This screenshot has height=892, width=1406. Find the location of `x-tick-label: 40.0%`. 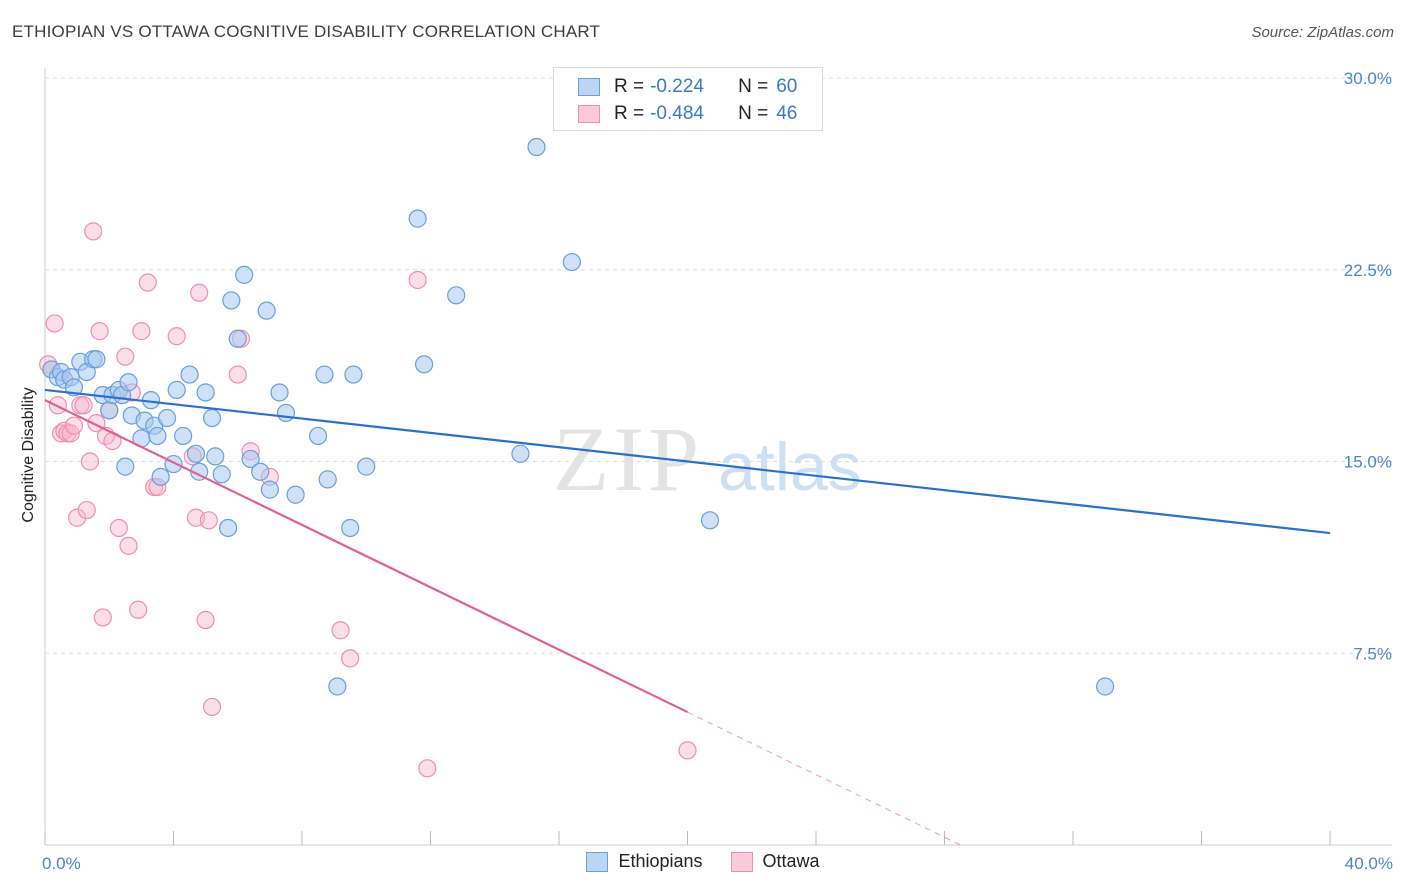

x-tick-label: 40.0% is located at coordinates (1369, 863).